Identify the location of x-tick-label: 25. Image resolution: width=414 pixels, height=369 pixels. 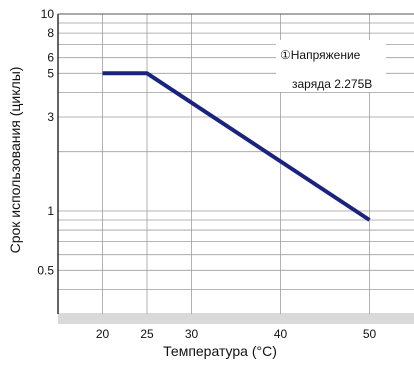
(147, 334).